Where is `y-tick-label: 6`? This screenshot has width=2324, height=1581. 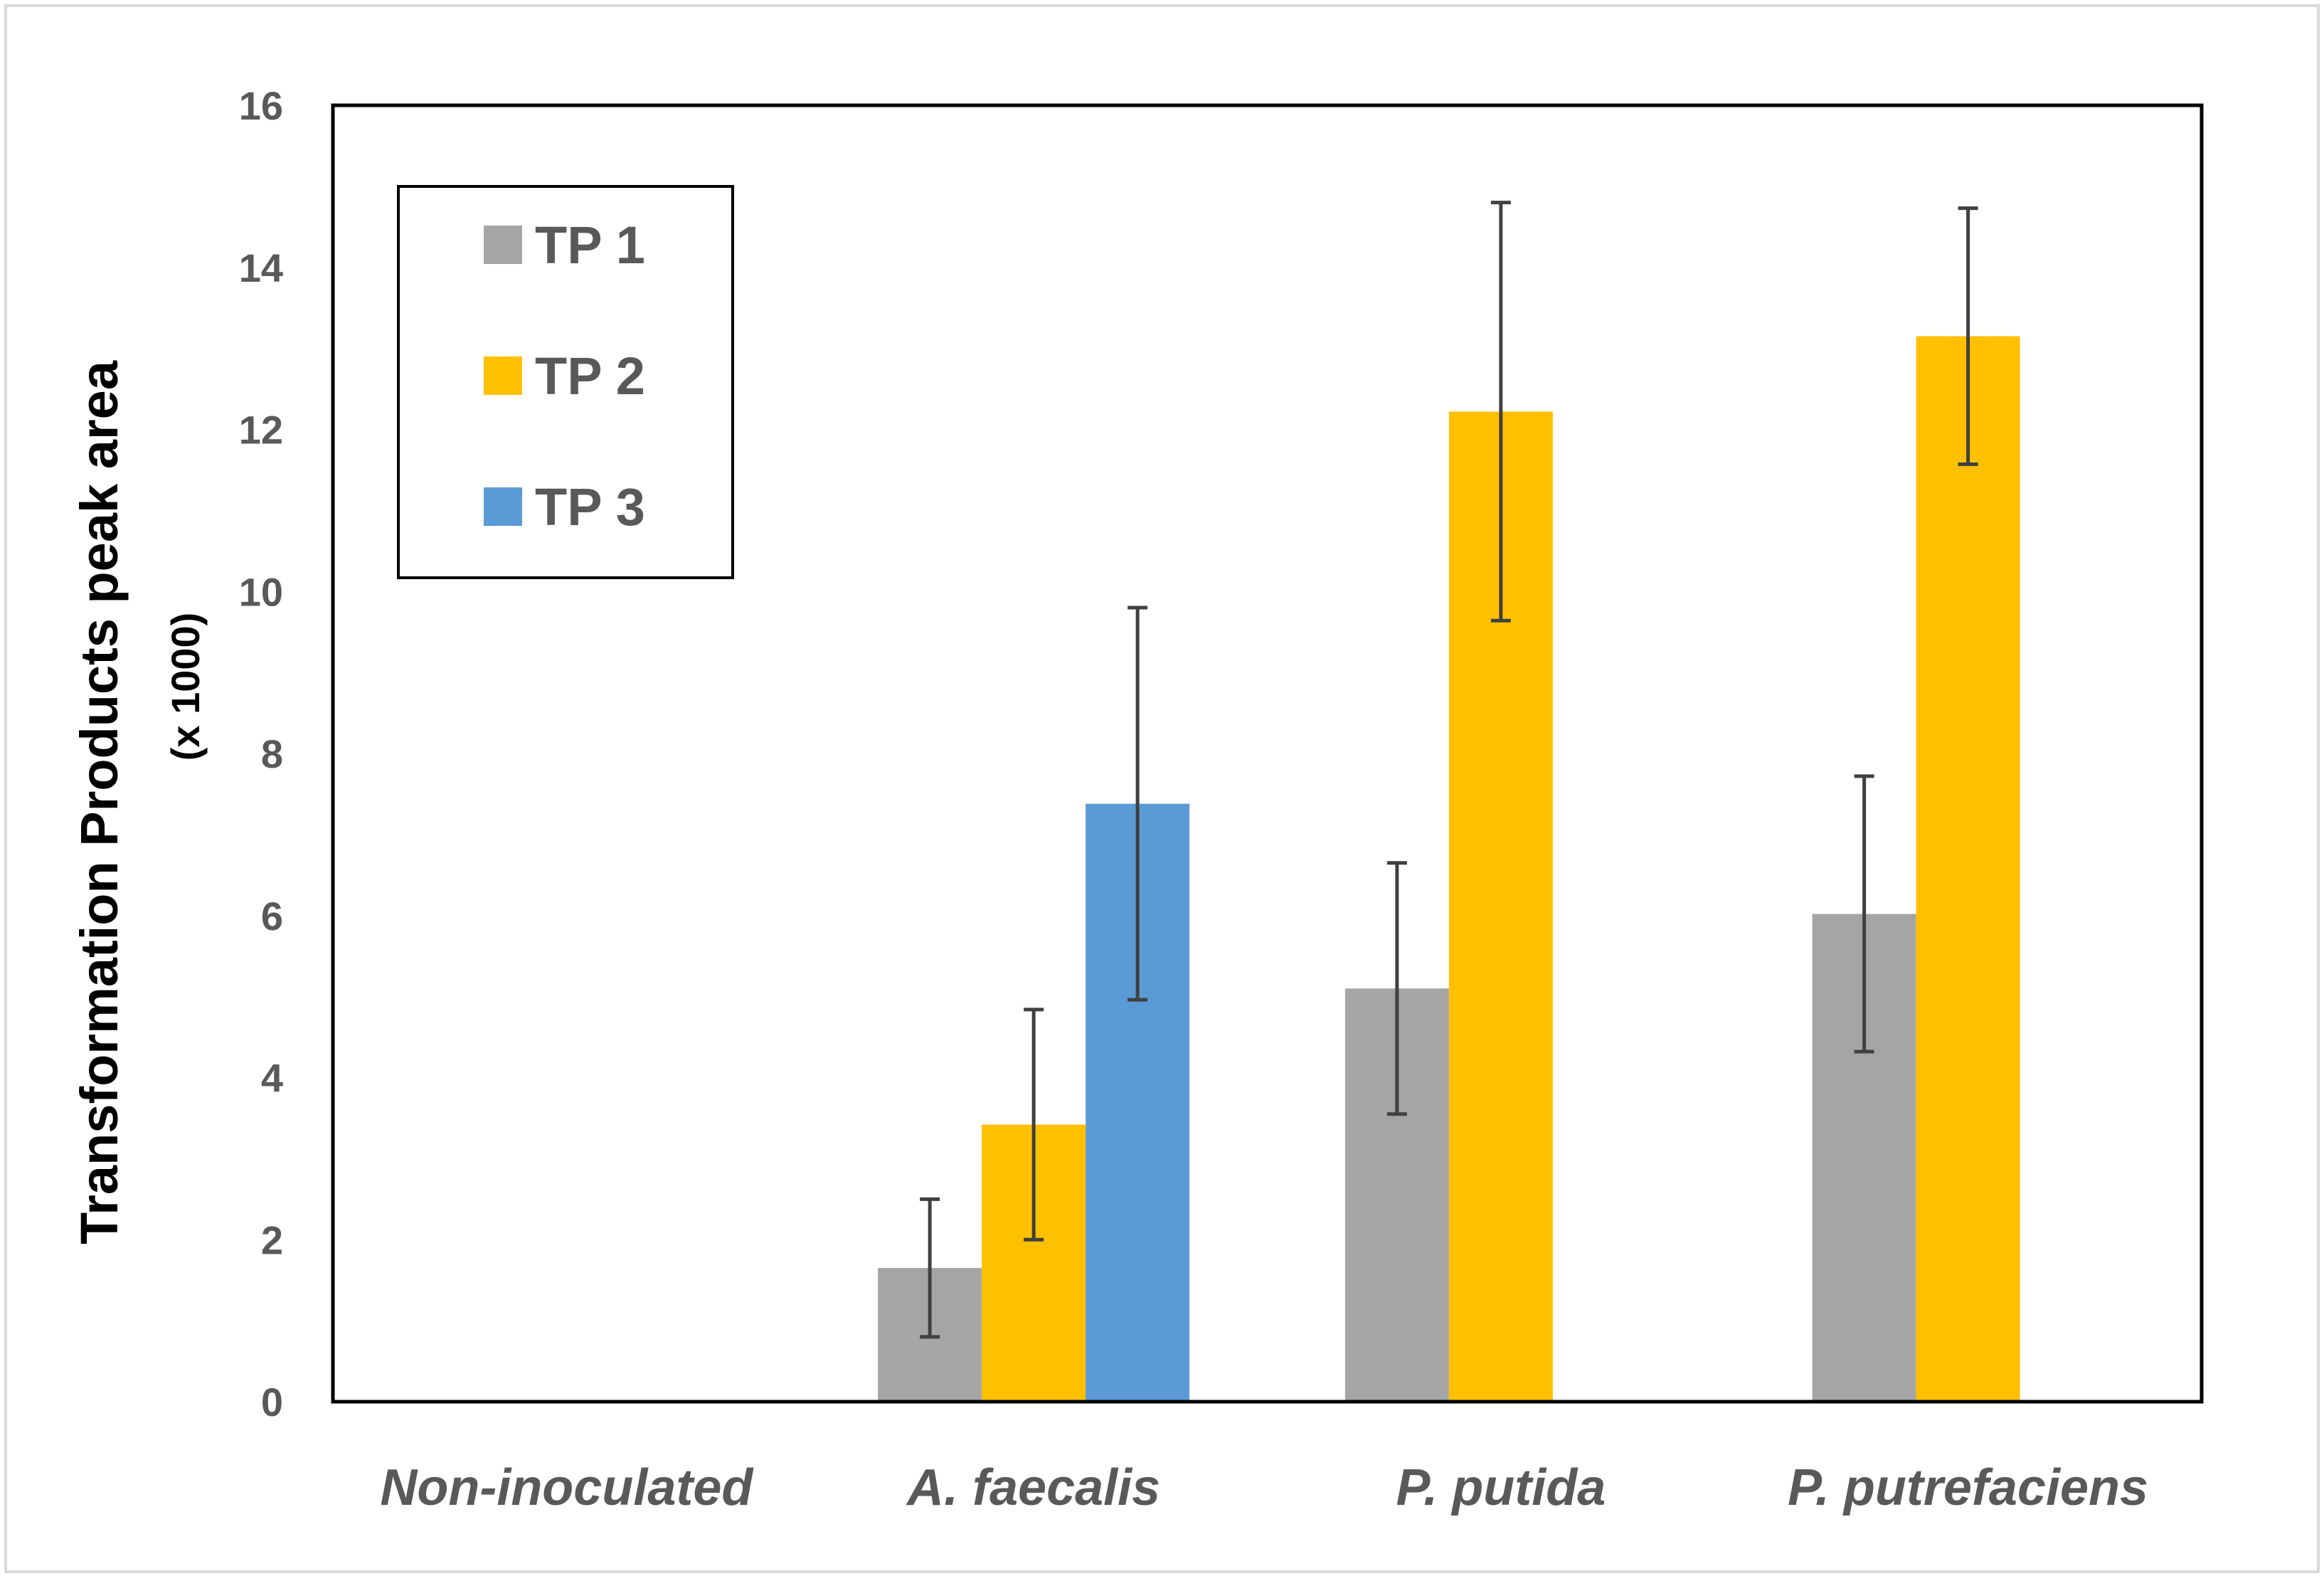
y-tick-label: 6 is located at coordinates (272, 916).